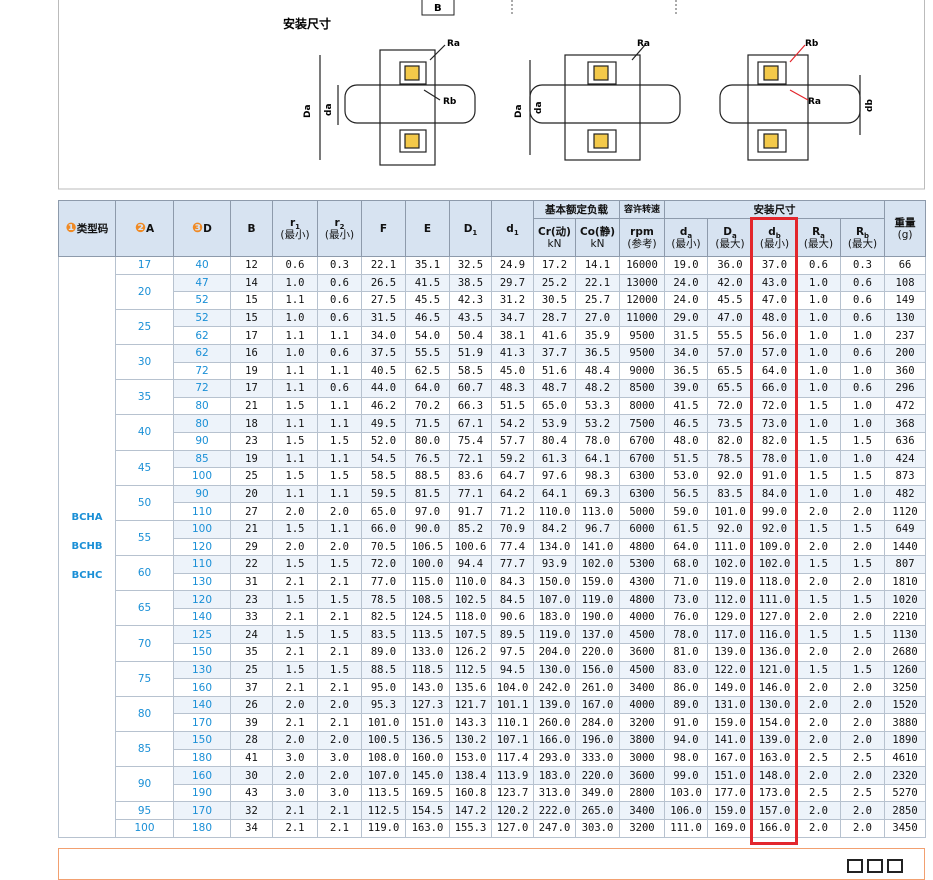 The width and height of the screenshot is (933, 880). I want to click on value-cell: 93.9, so click(554, 564).